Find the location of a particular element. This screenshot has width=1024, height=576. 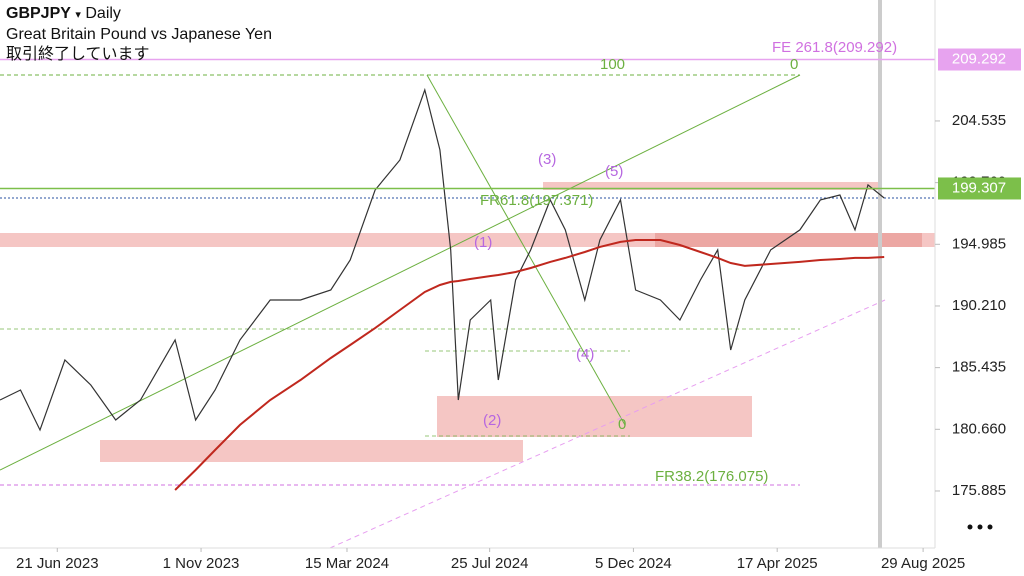

x-tick-label: 5 Dec 2024 is located at coordinates (633, 563).